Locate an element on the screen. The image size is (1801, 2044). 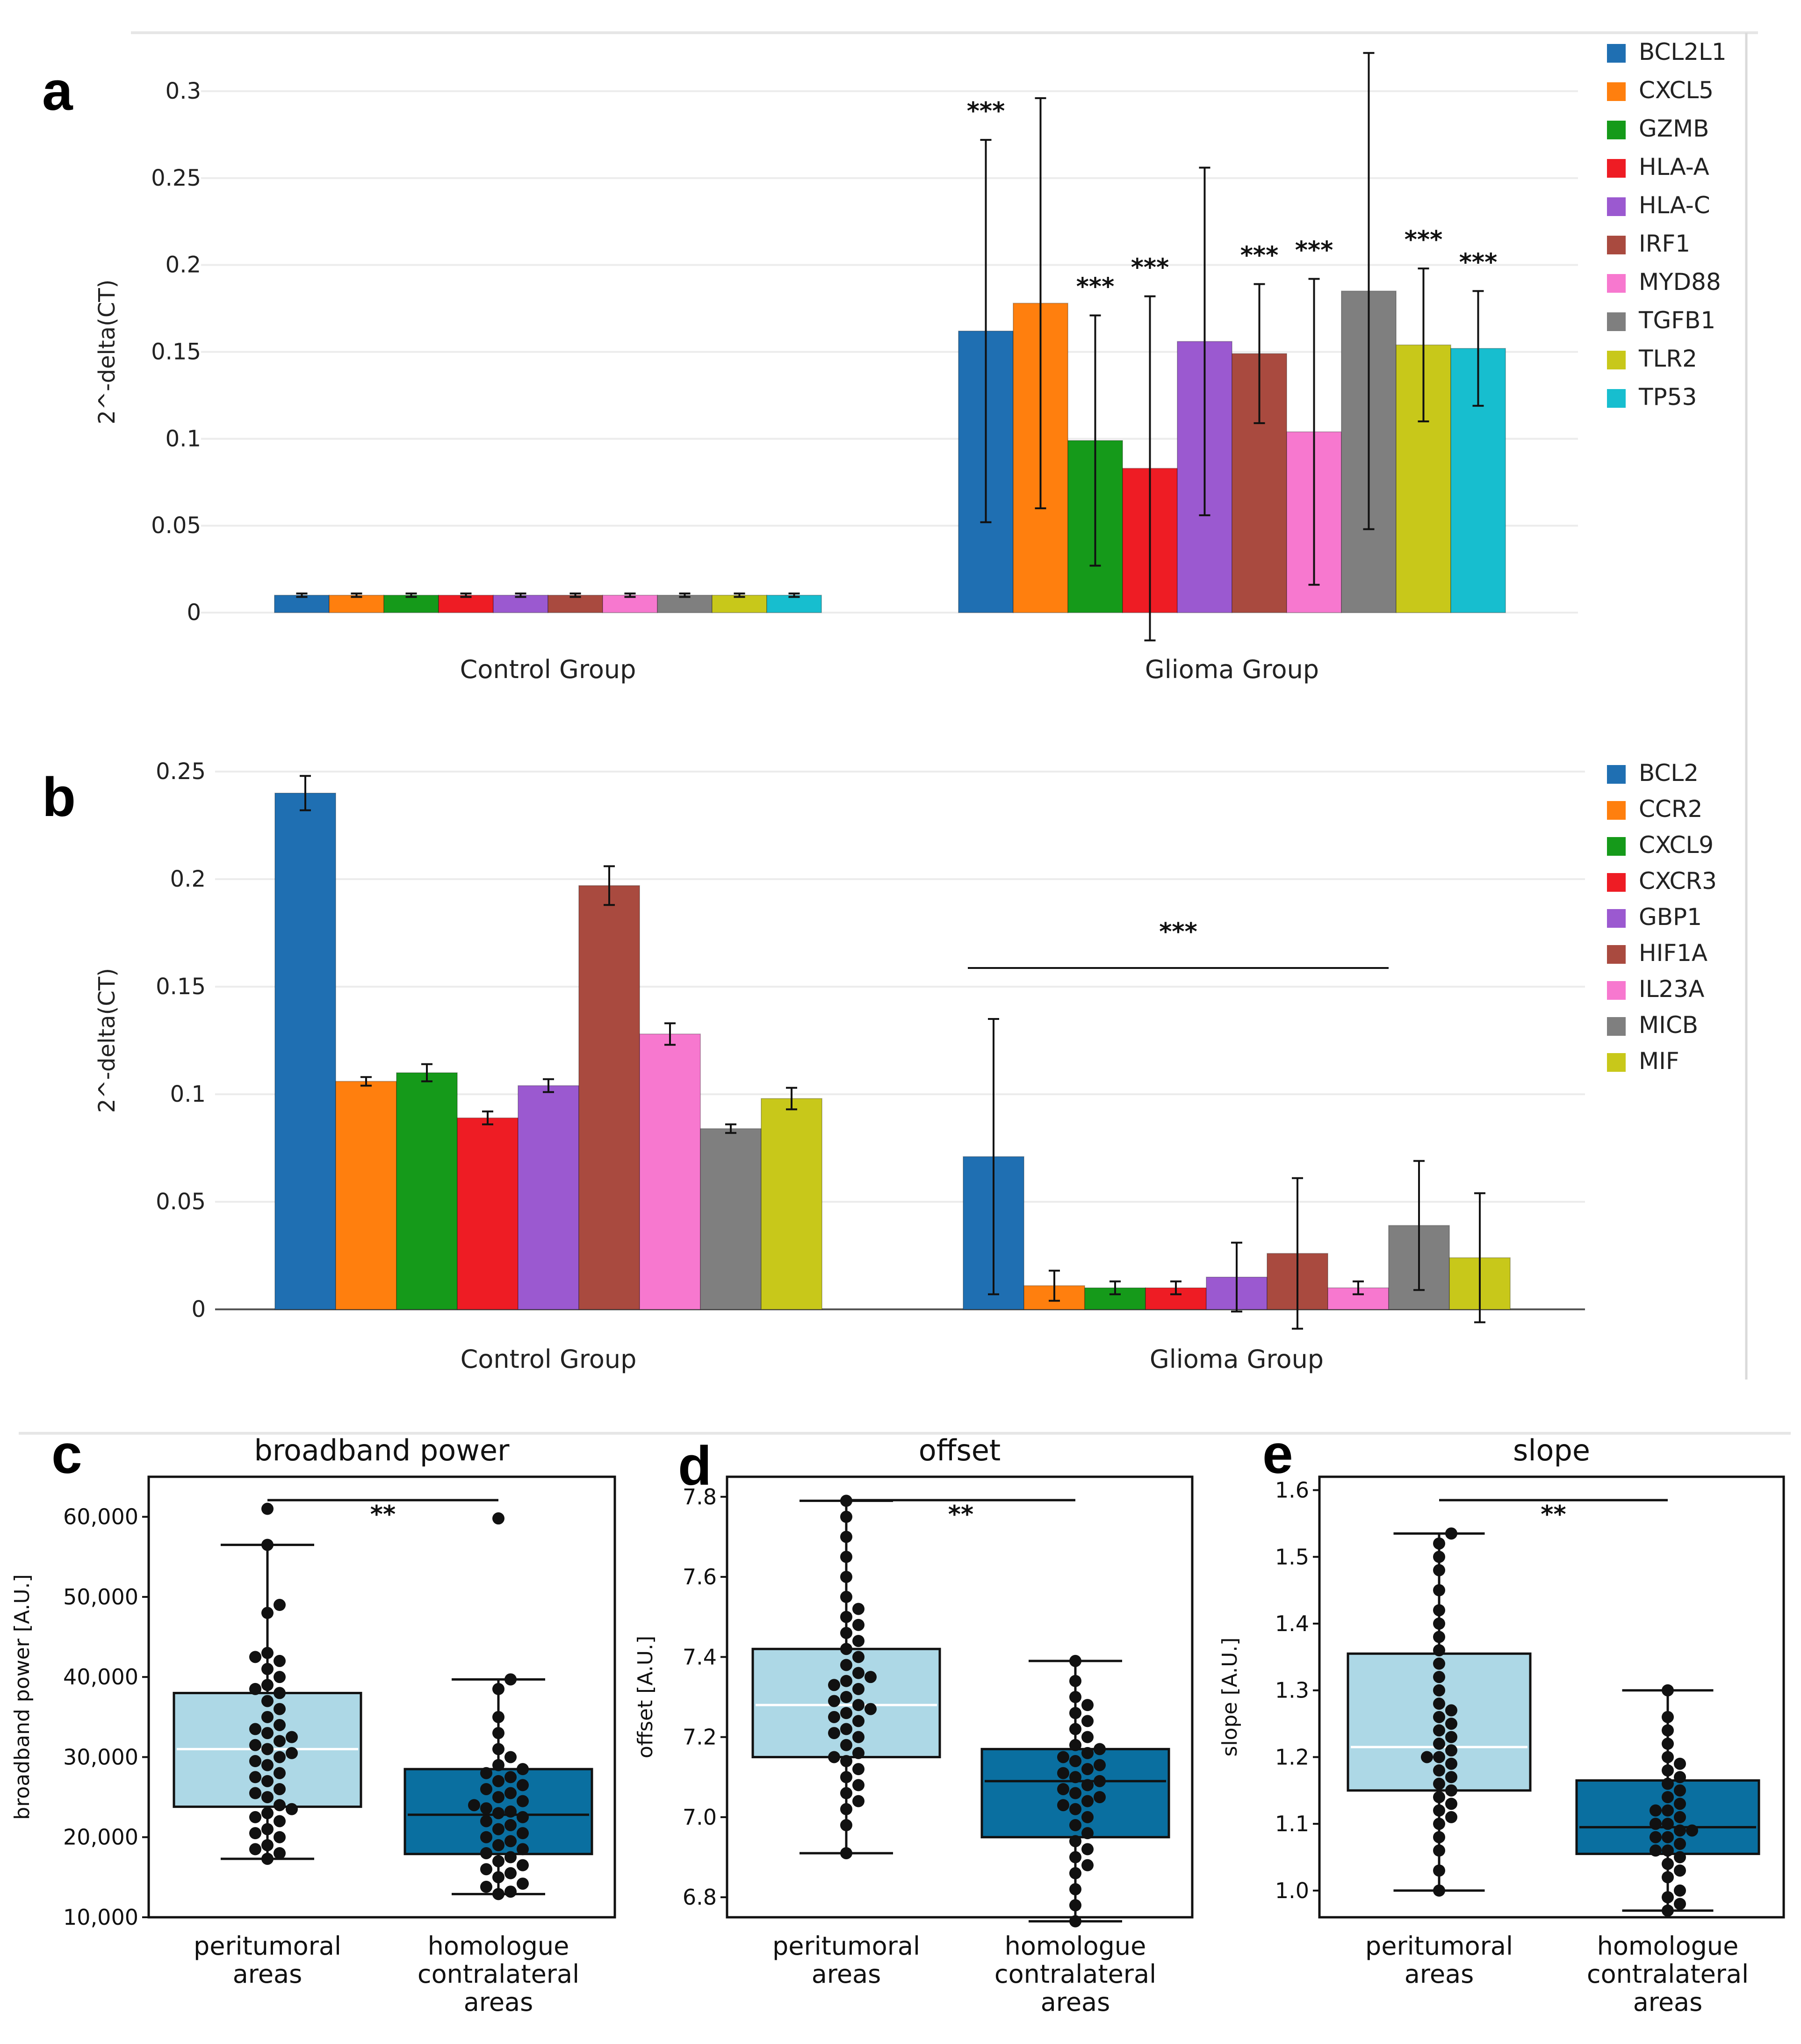
y-tick-label: 0.05 is located at coordinates (176, 526).